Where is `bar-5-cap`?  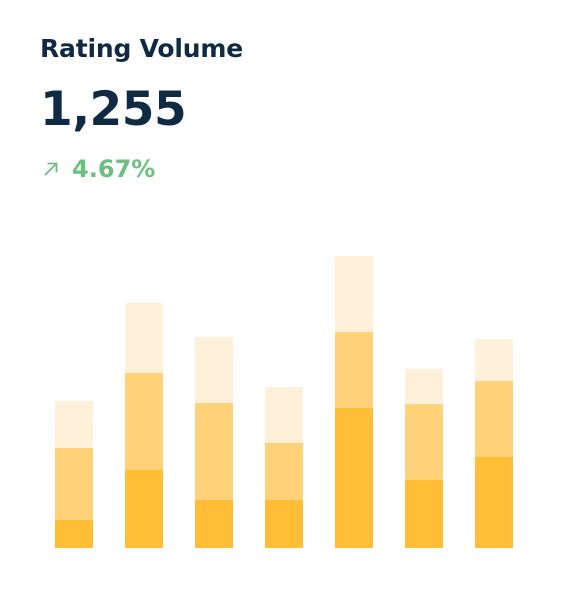
bar-5-cap is located at coordinates (354, 259).